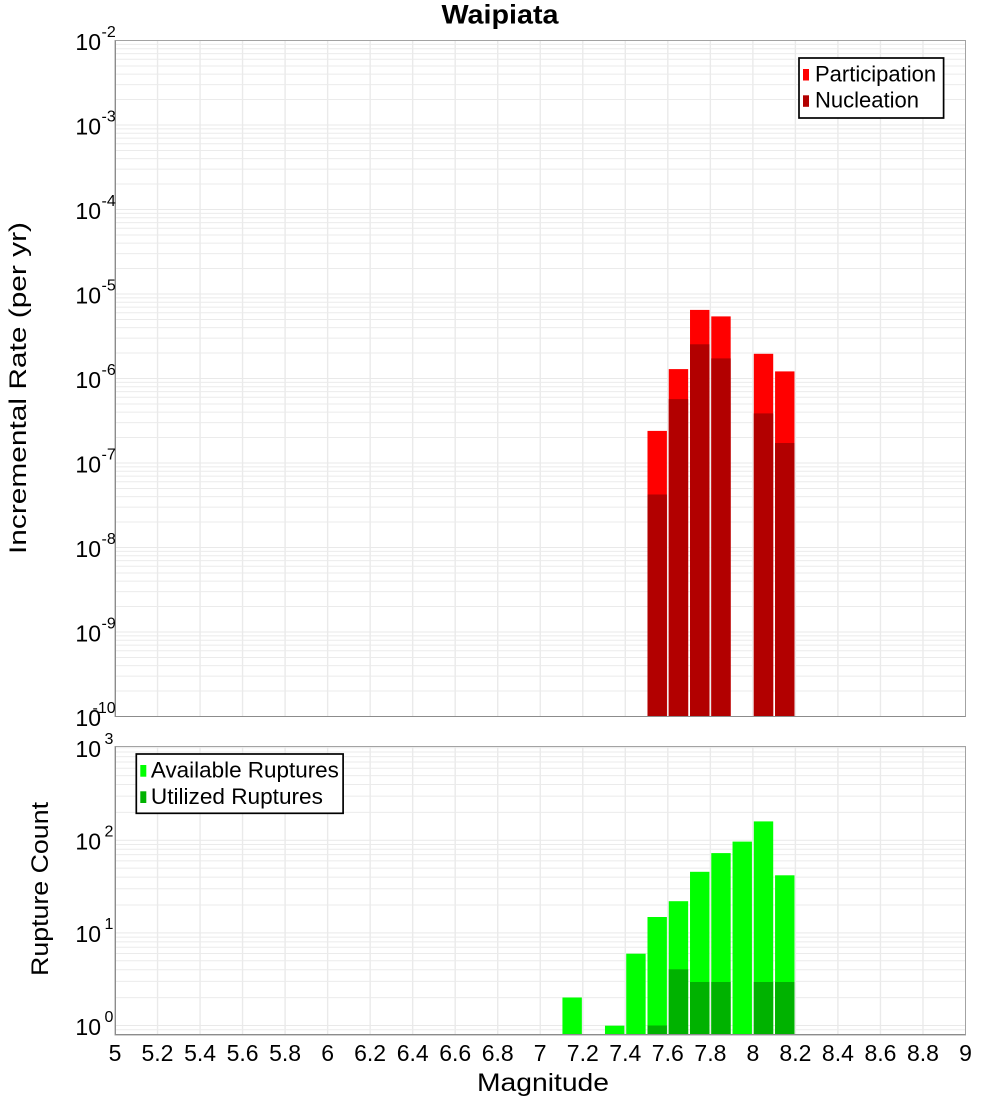  What do you see at coordinates (881, 1053) in the screenshot?
I see `svg-text: 8.6` at bounding box center [881, 1053].